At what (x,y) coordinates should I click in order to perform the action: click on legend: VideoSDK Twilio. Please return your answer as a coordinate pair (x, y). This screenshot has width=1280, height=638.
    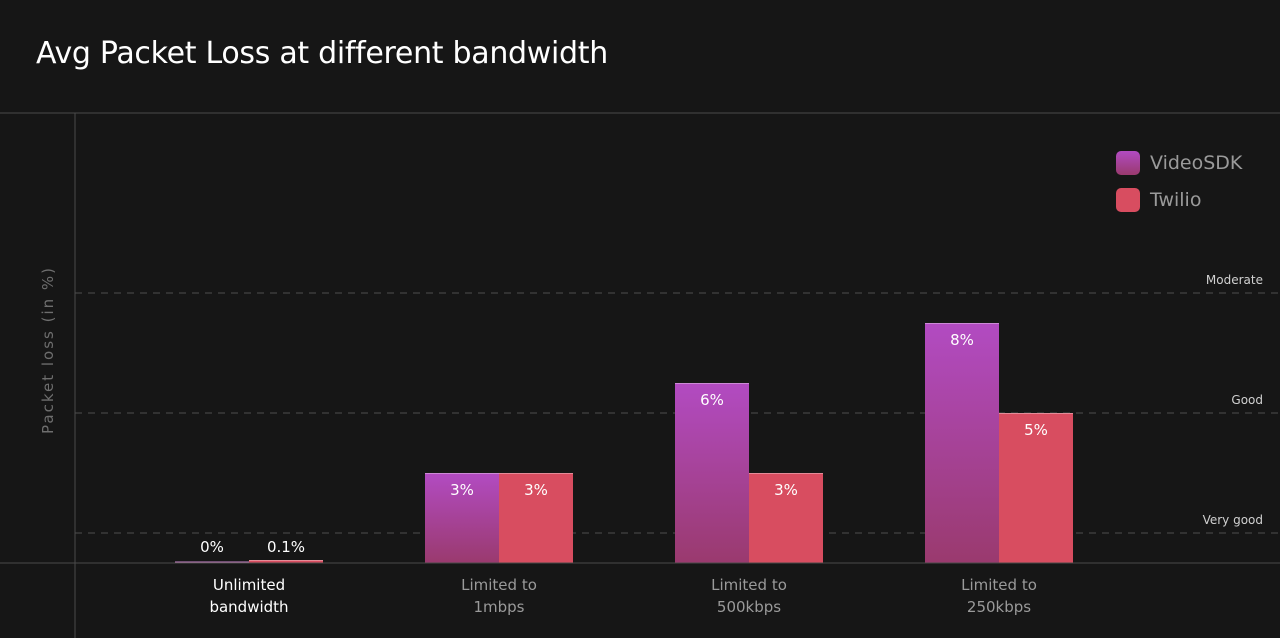
    Looking at the image, I should click on (1179, 187).